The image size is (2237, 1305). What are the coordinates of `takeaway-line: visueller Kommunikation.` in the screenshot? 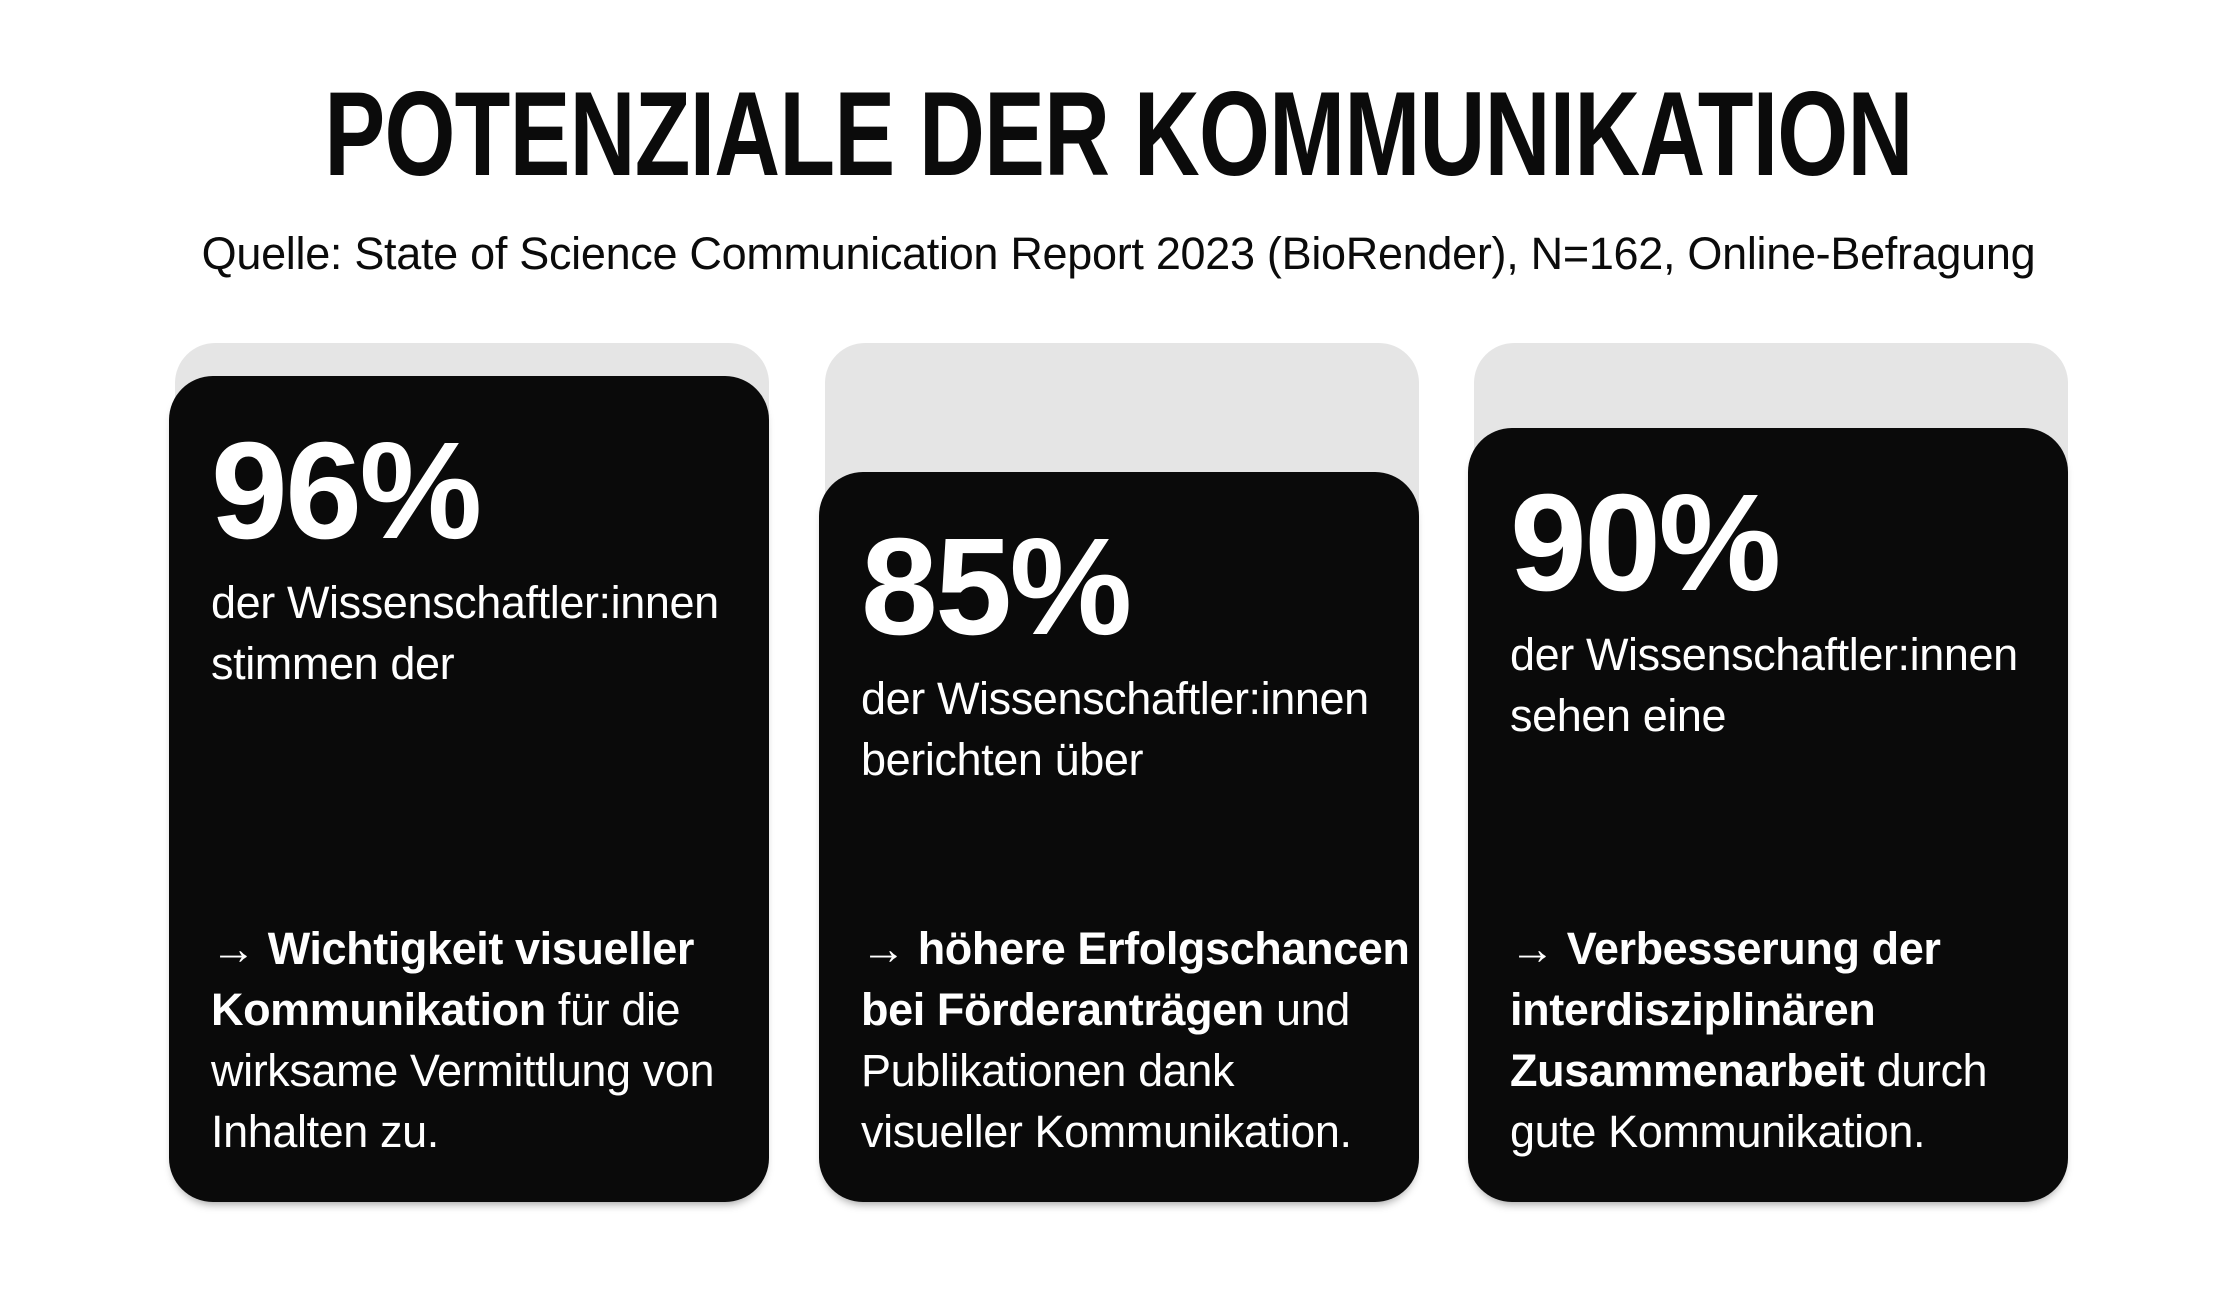 It's located at (1119, 1131).